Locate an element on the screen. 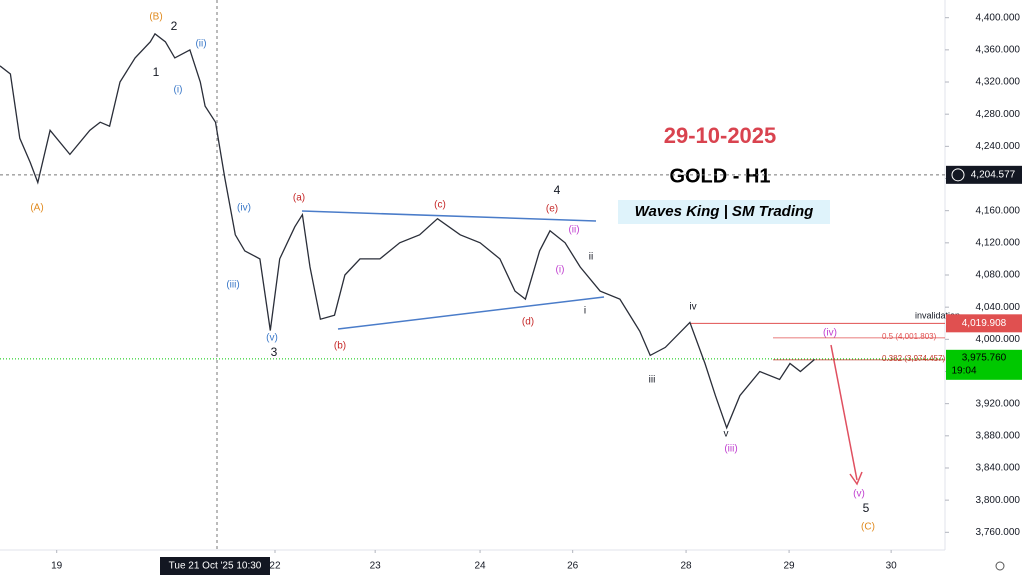  wave-label: (d) is located at coordinates (528, 322).